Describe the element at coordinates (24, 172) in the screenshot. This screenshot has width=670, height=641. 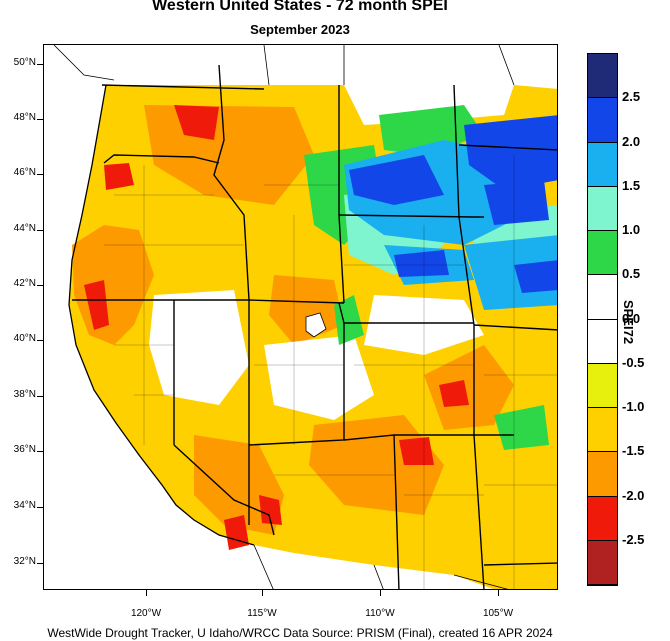
I see `latitude-label: 46°N` at that location.